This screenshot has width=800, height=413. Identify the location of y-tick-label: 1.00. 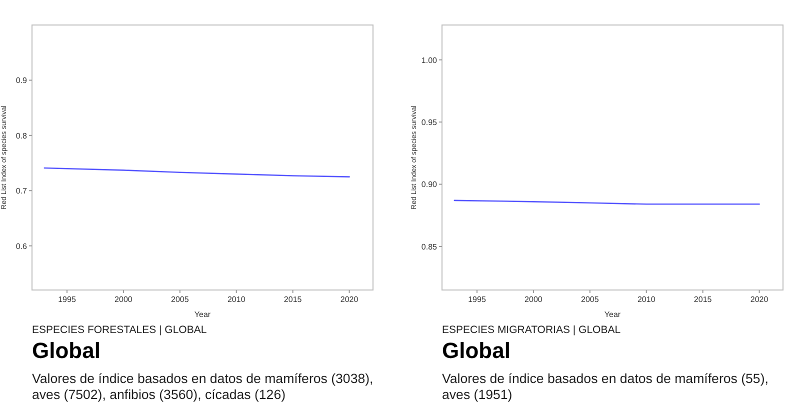
(429, 60).